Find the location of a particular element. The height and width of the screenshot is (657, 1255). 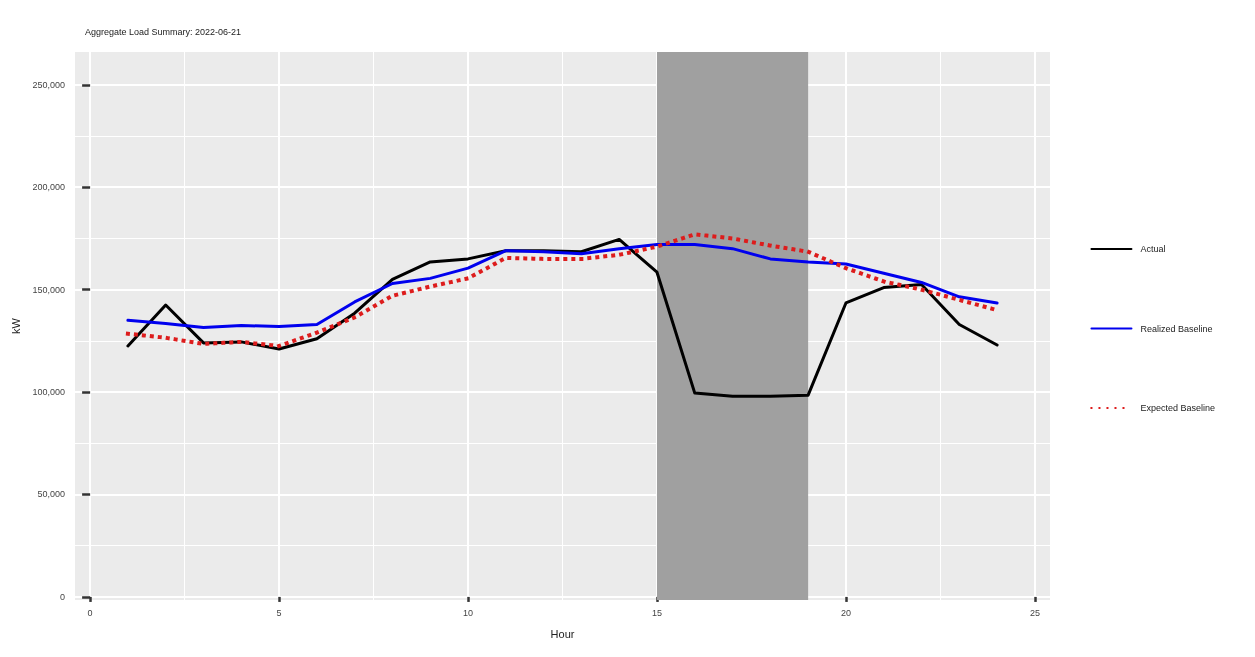

legend-label: Realized Baseline is located at coordinates (1176, 328).